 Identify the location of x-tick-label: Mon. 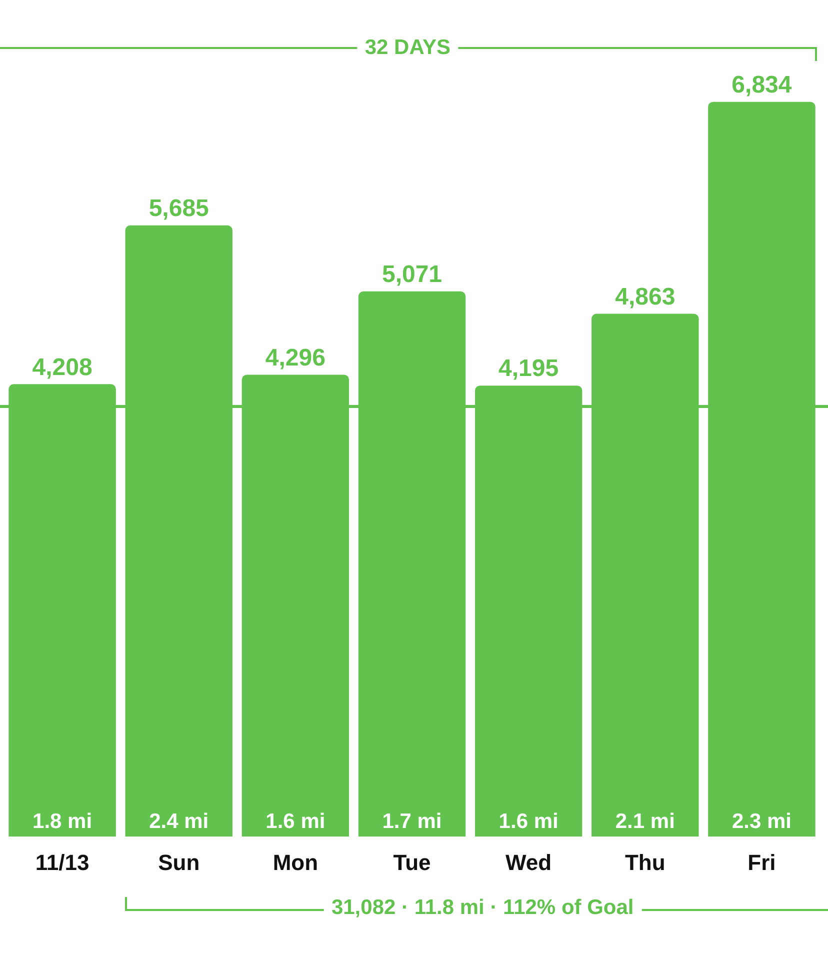
(295, 862).